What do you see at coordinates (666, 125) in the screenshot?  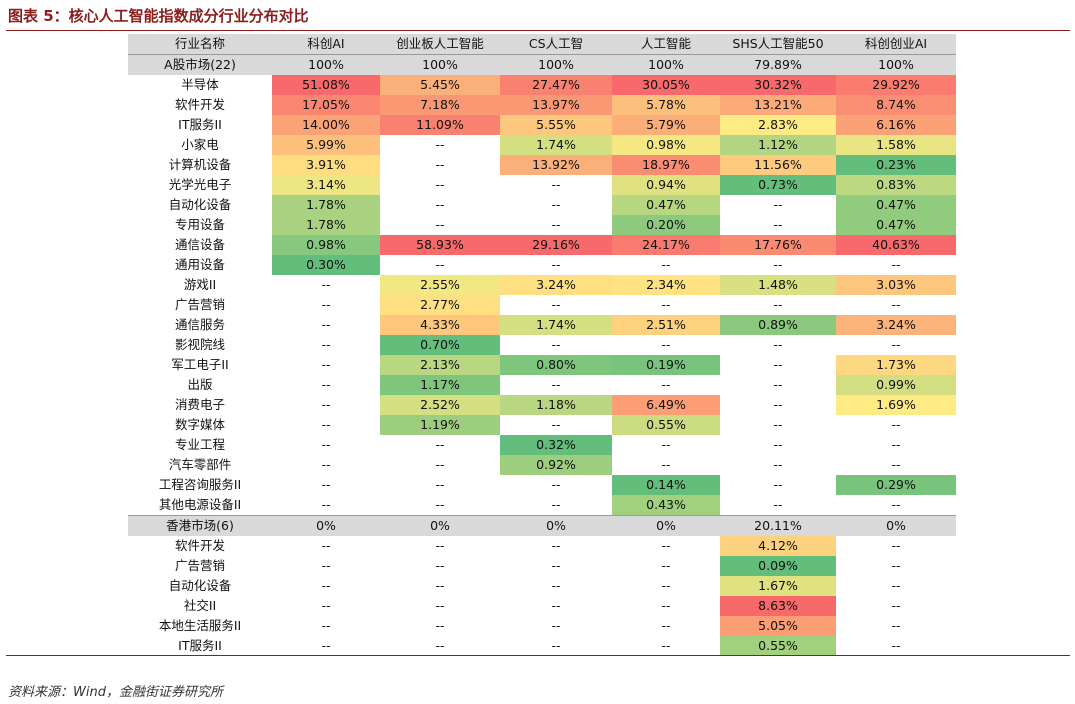 I see `cell: 5.79%` at bounding box center [666, 125].